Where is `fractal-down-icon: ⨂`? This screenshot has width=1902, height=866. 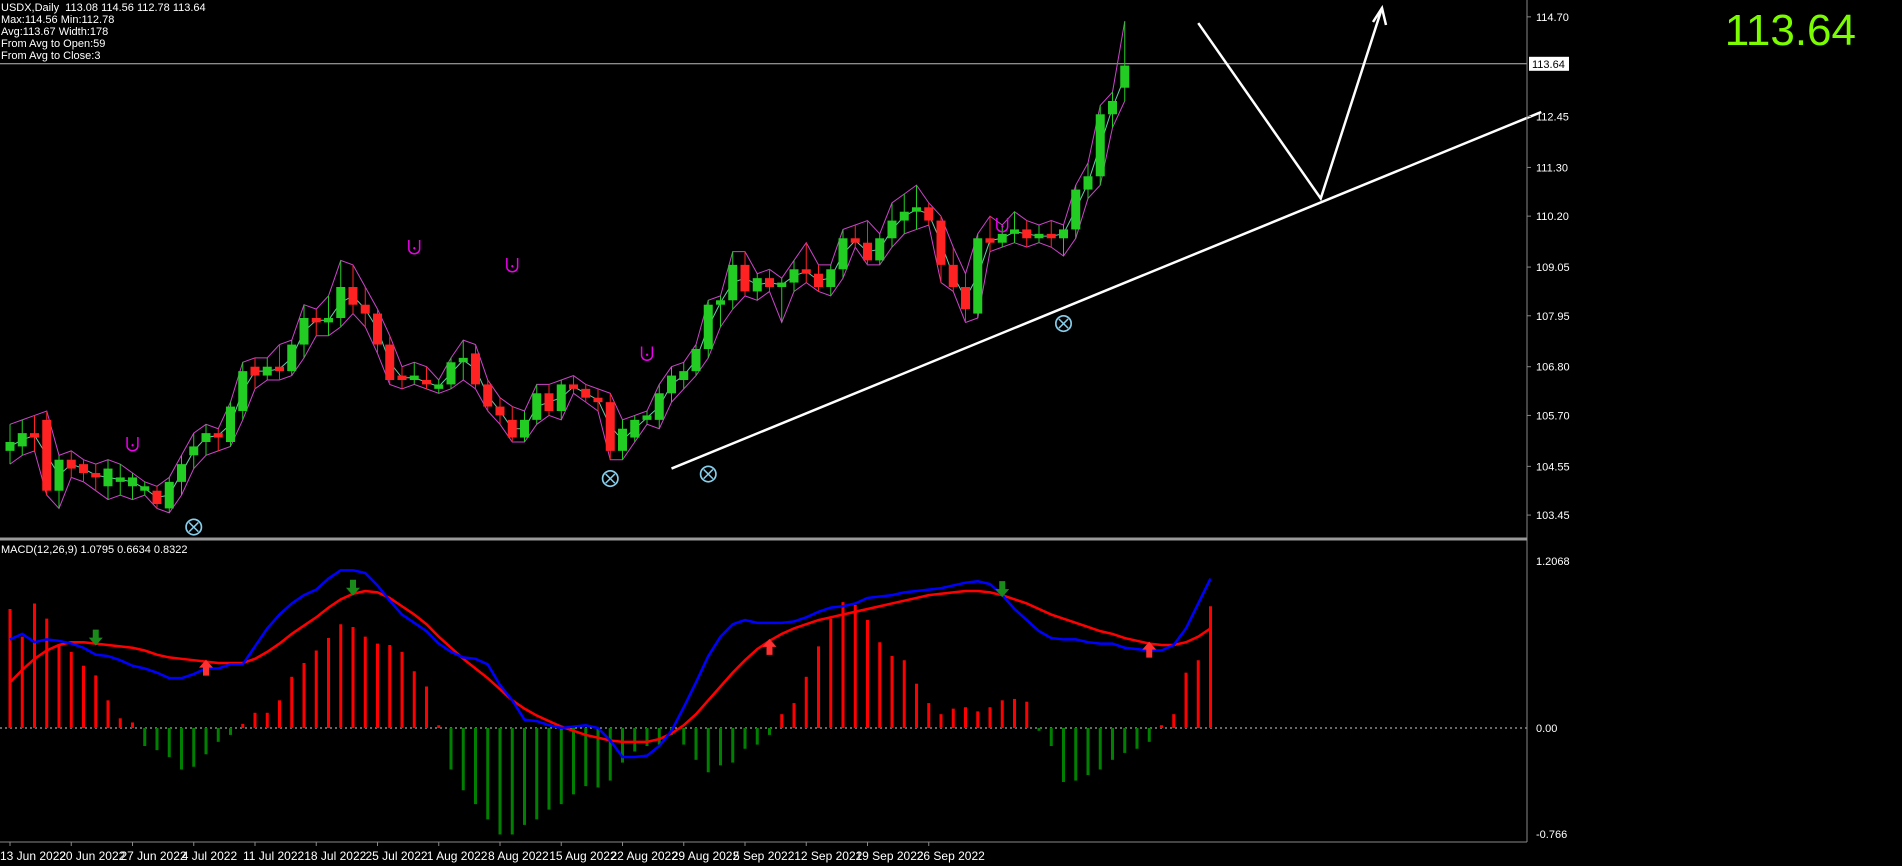
fractal-down-icon: ⨂ is located at coordinates (610, 477).